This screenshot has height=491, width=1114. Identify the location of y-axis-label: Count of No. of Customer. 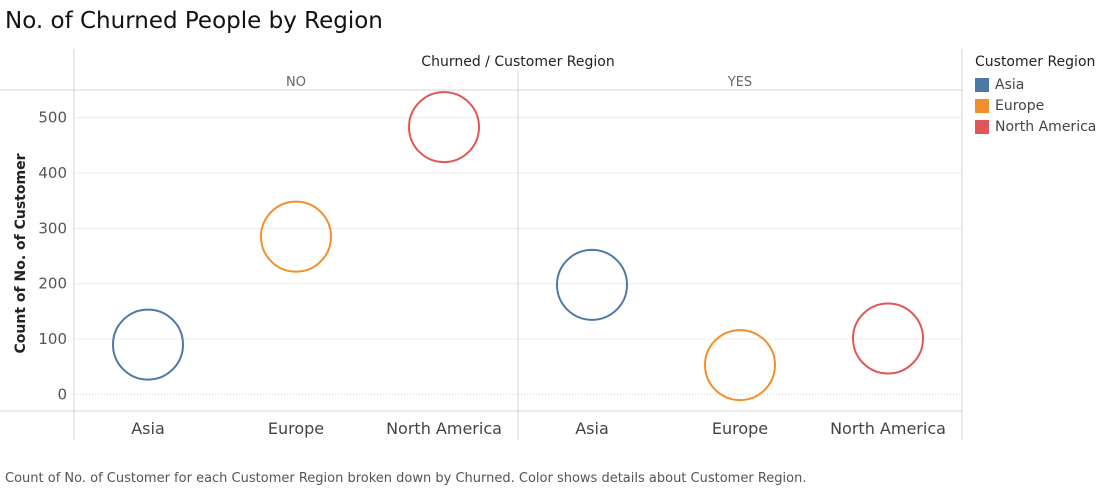
(21, 253).